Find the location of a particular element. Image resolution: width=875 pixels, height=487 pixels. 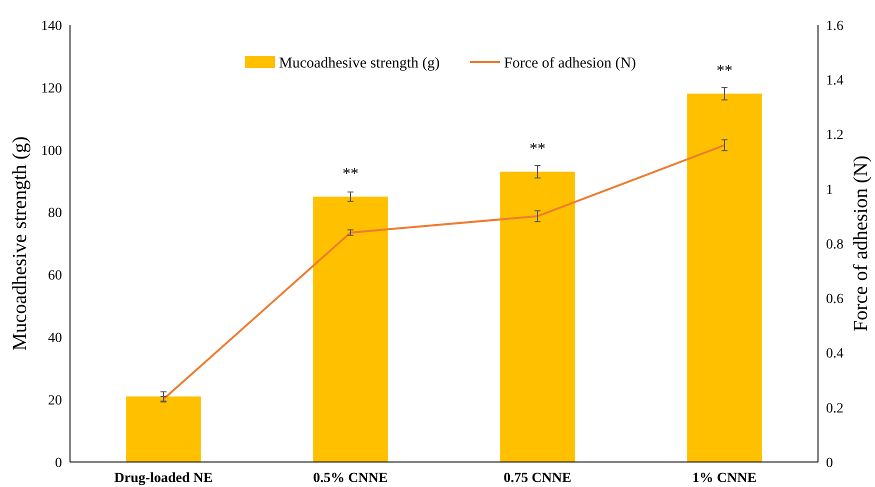

y-tick-label: 140 is located at coordinates (51, 26).